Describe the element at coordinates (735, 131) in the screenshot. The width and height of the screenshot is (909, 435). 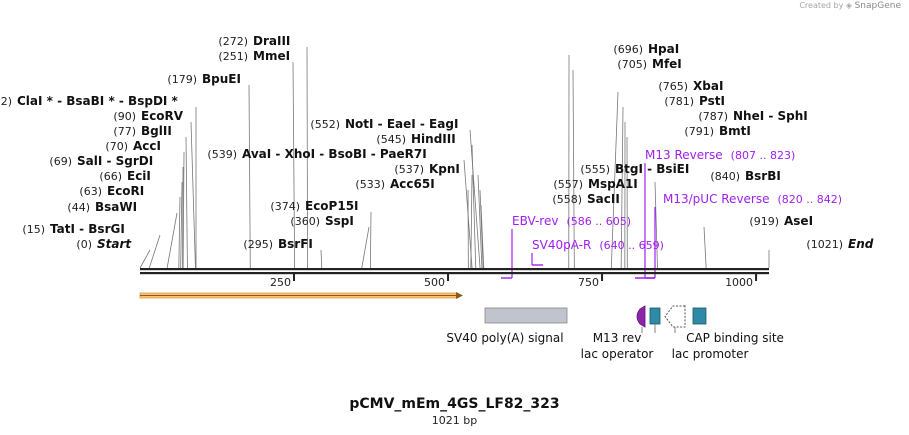
I see `site-label: BmtI` at that location.